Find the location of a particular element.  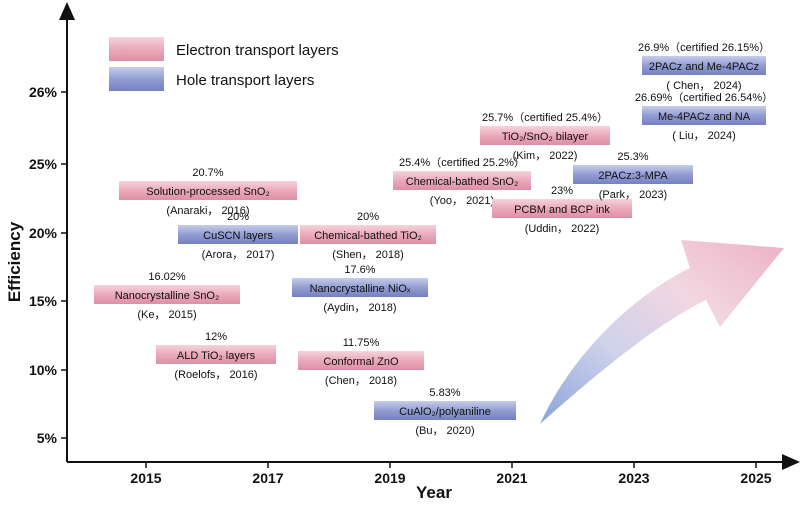

data-point-ref: ( Chen， 2024) is located at coordinates (703, 86).